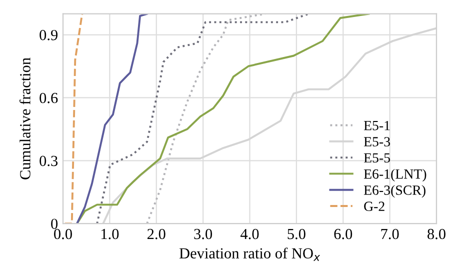 This screenshot has width=450, height=276. What do you see at coordinates (54, 224) in the screenshot?
I see `y-tick-label: 0` at bounding box center [54, 224].